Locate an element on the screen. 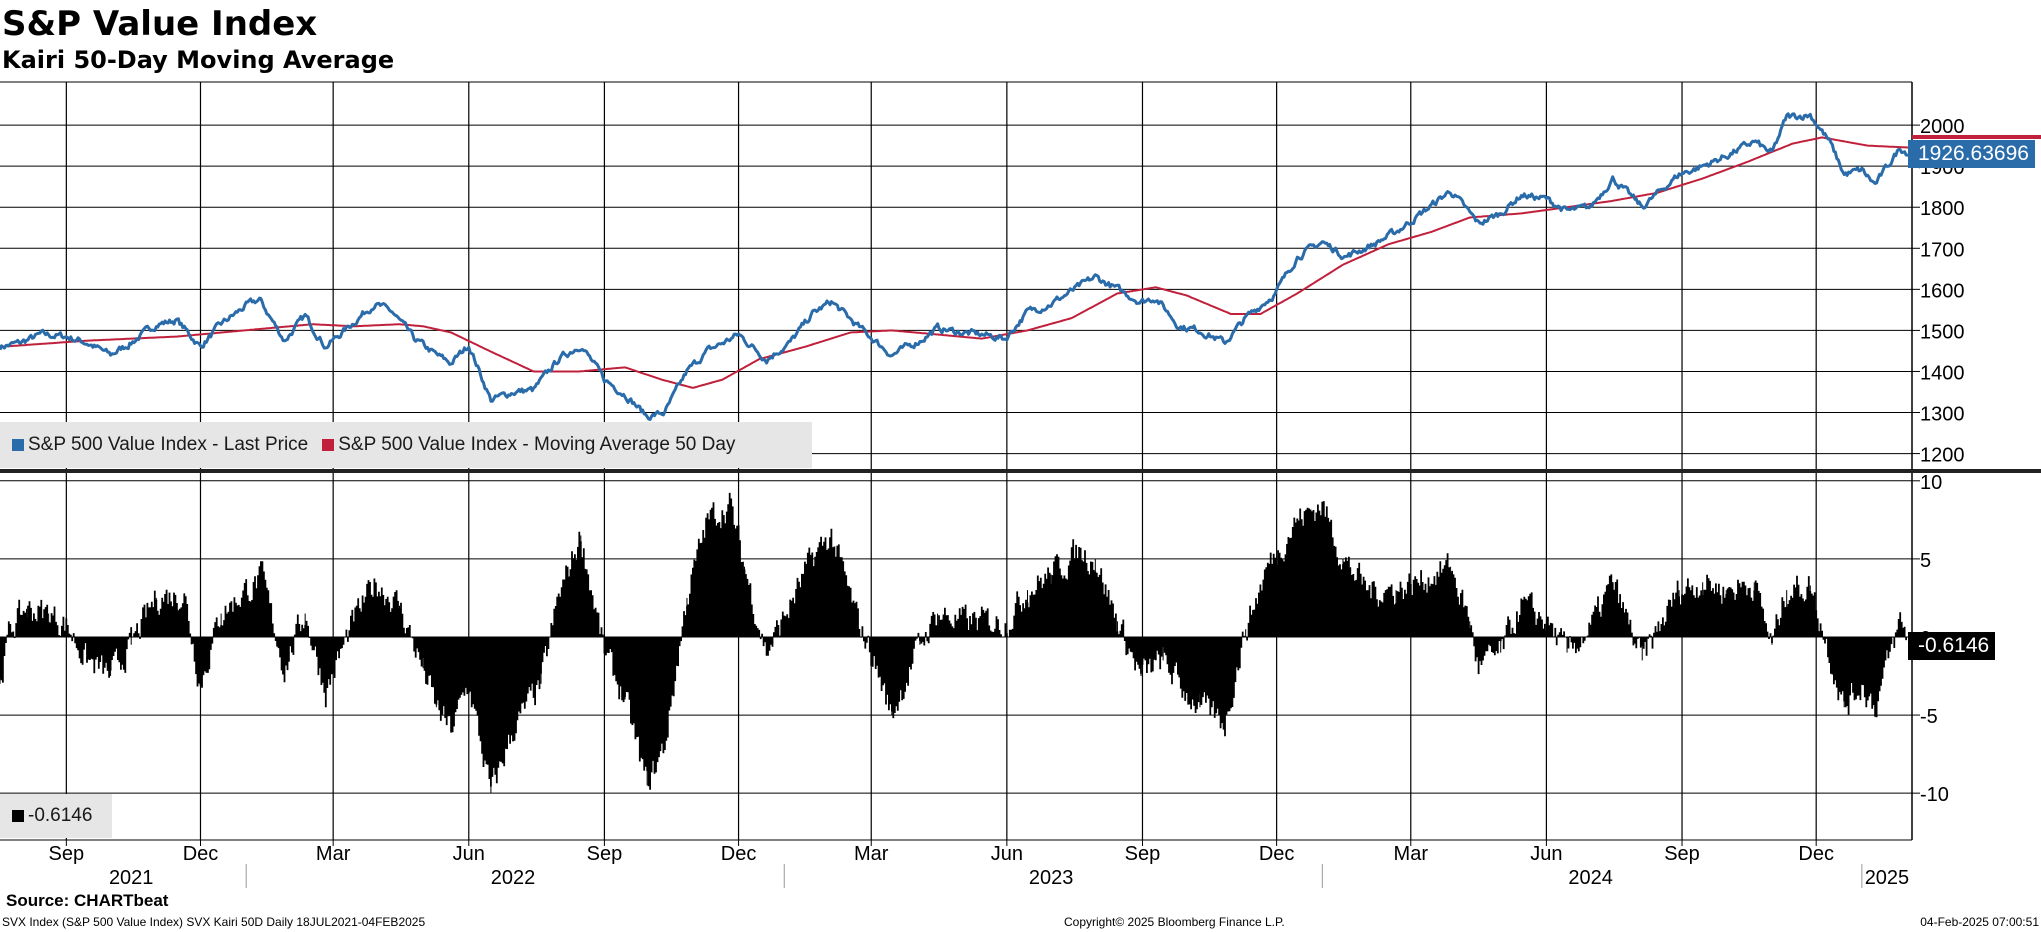 This screenshot has width=2041, height=932. ytick-label-bottom-1: -5 is located at coordinates (1929, 717).